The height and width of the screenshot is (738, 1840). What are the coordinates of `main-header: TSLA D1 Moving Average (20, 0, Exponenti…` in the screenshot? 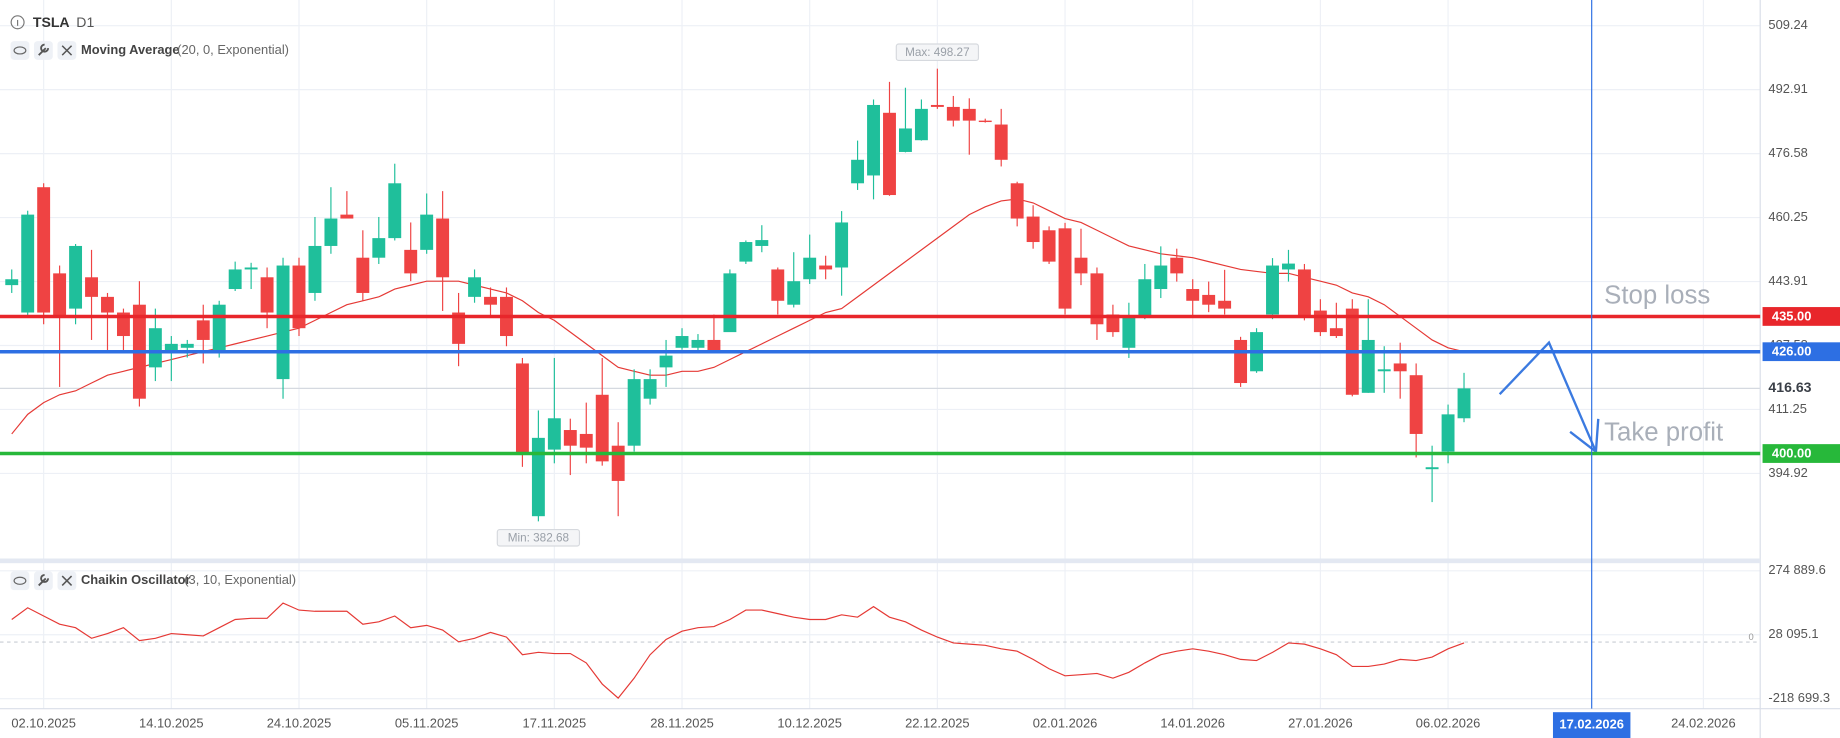 It's located at (149, 37).